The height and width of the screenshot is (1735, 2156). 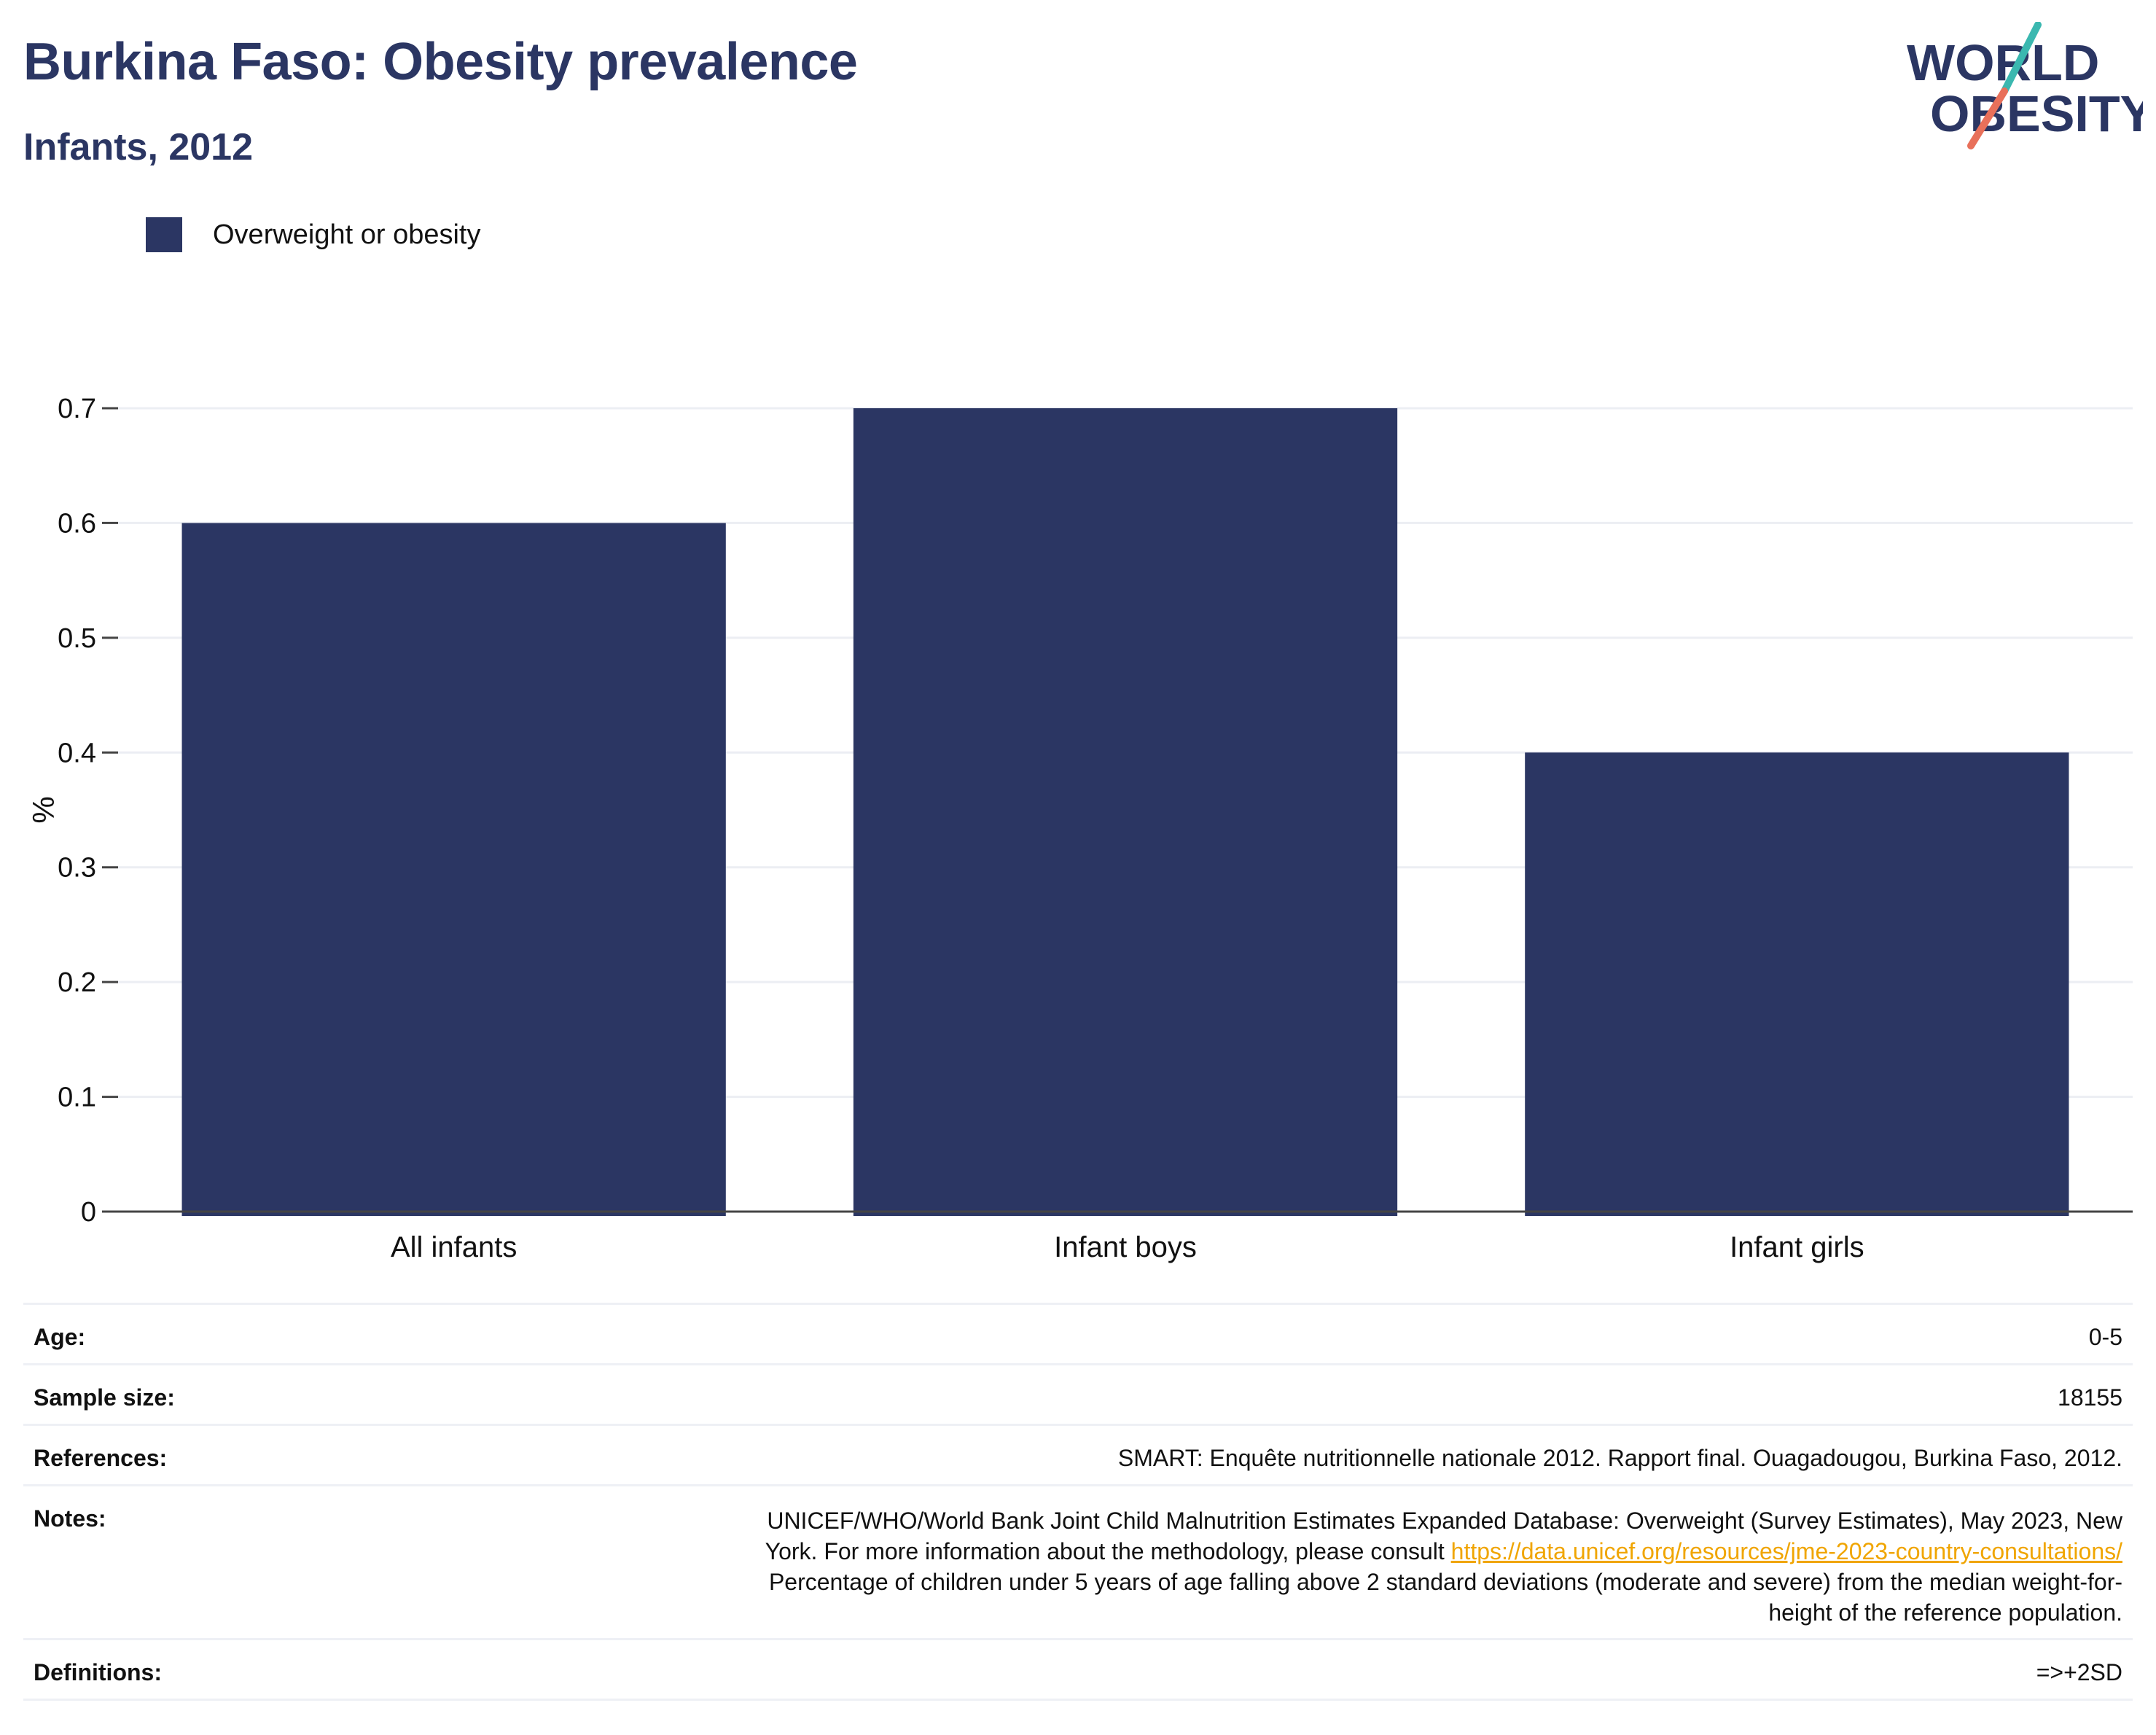 I want to click on y-axis-label: %, so click(x=43, y=810).